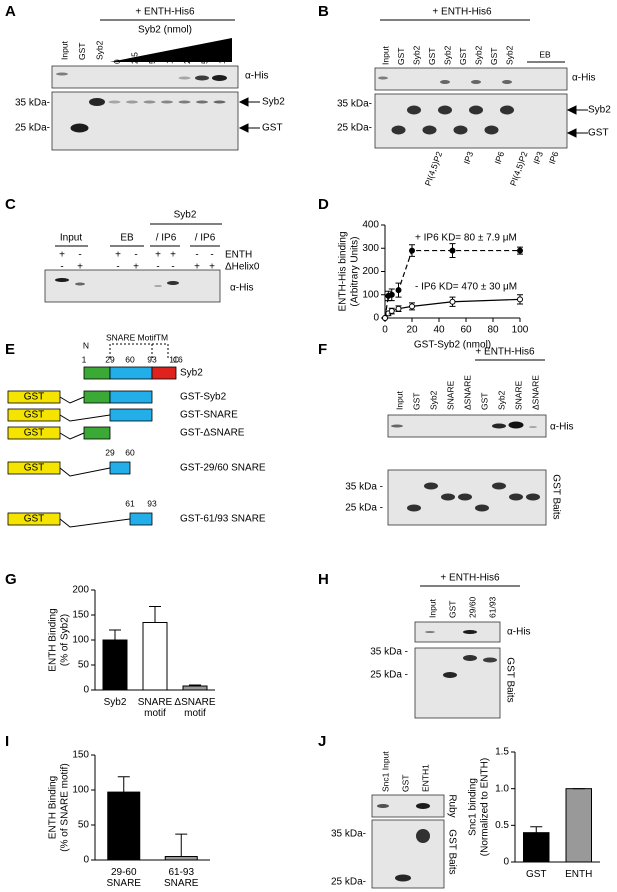 This screenshot has height=892, width=617. I want to click on blot-label: GST Baits, so click(451, 851).